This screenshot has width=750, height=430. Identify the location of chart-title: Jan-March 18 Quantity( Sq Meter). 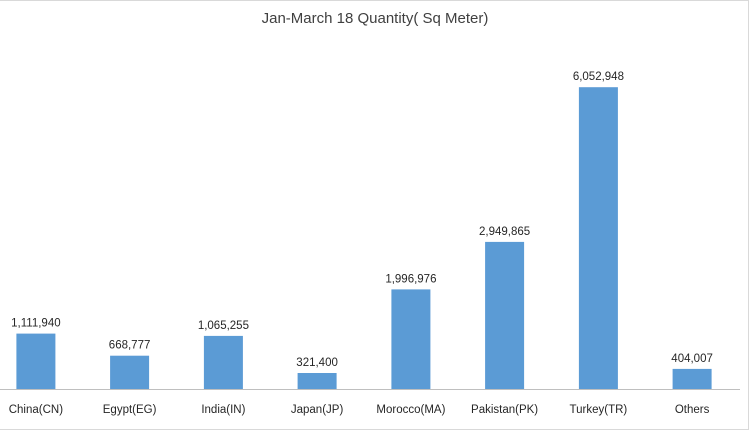
(375, 18).